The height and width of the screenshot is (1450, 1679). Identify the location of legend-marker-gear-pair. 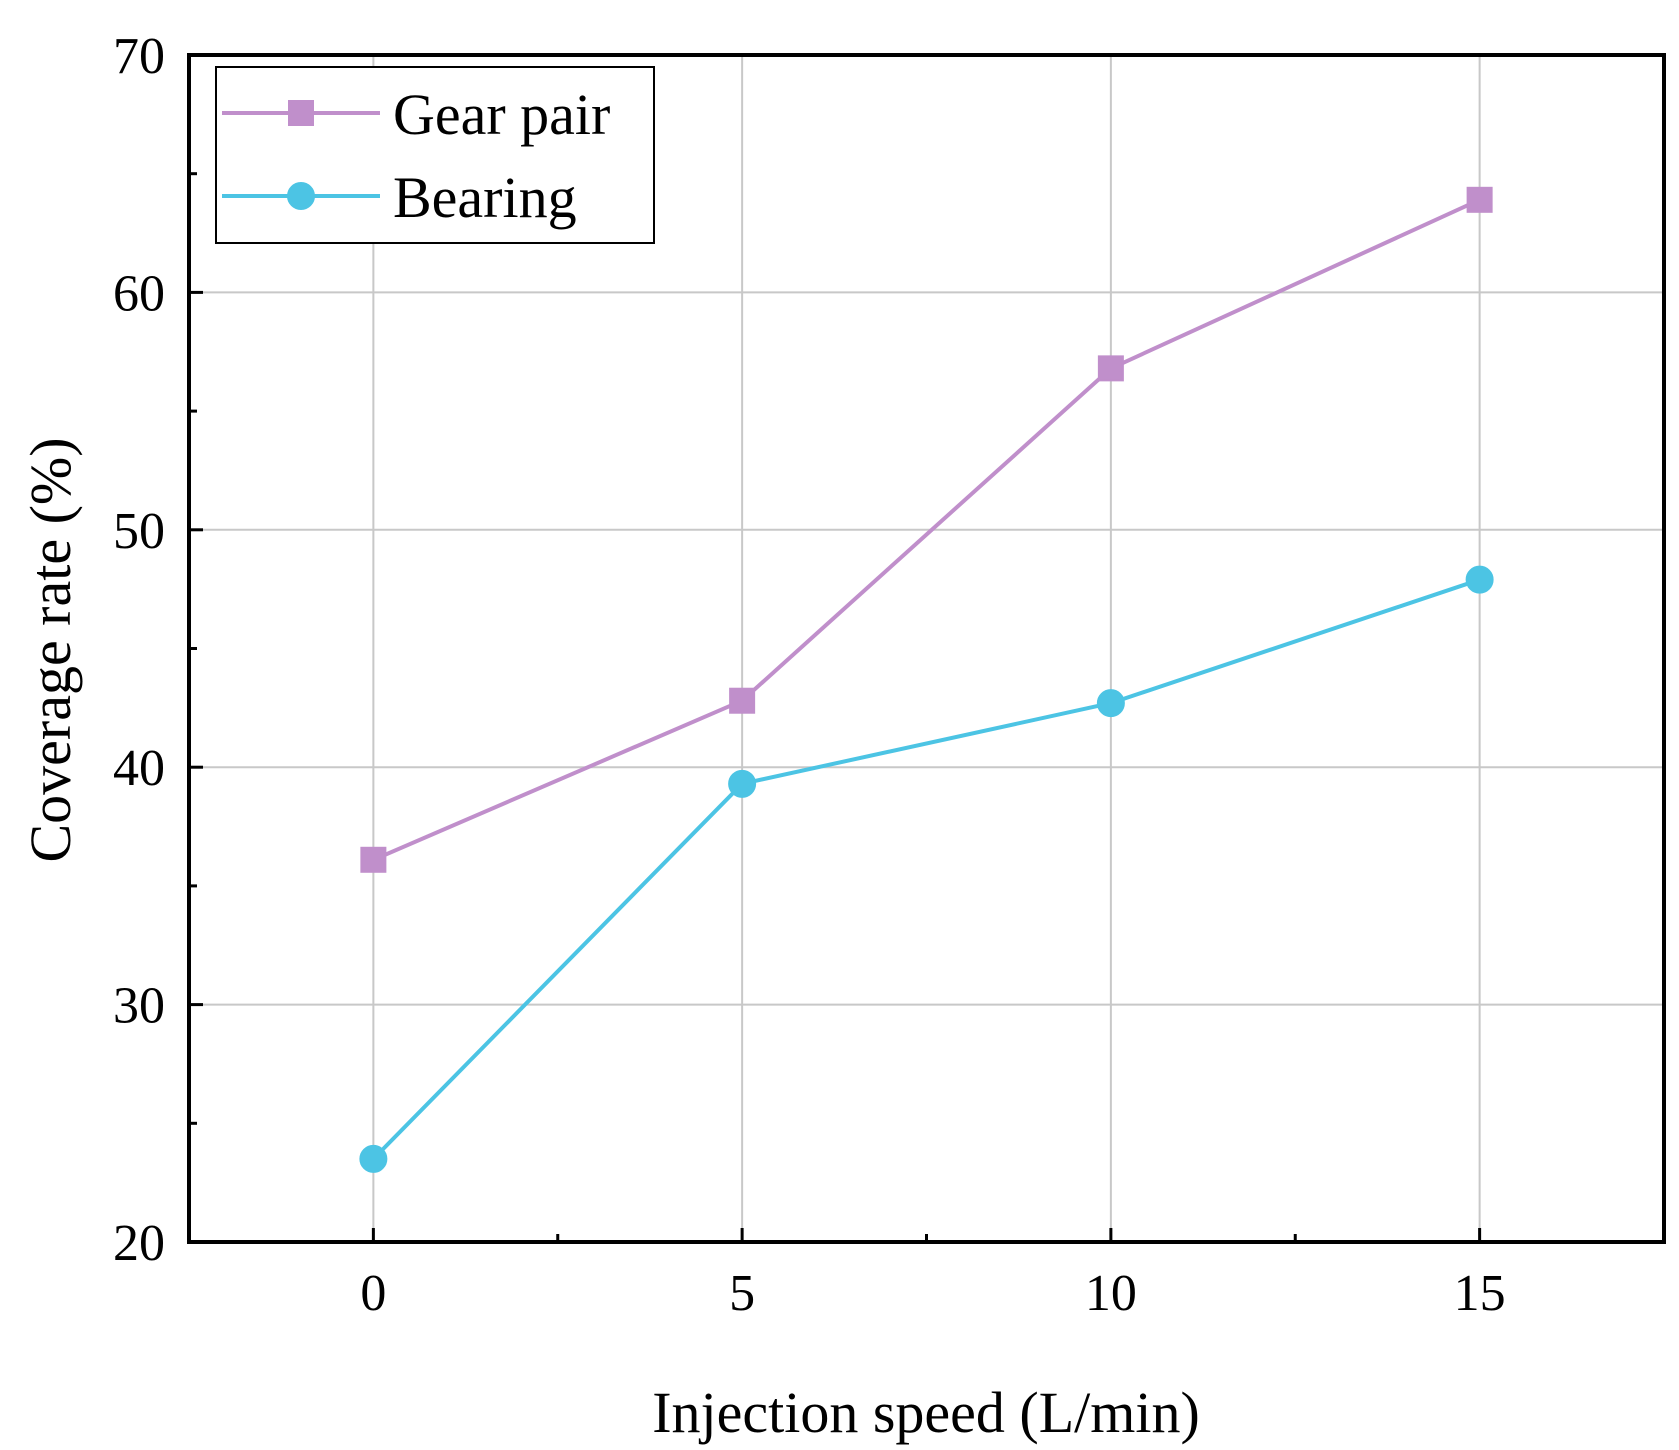
(301, 113).